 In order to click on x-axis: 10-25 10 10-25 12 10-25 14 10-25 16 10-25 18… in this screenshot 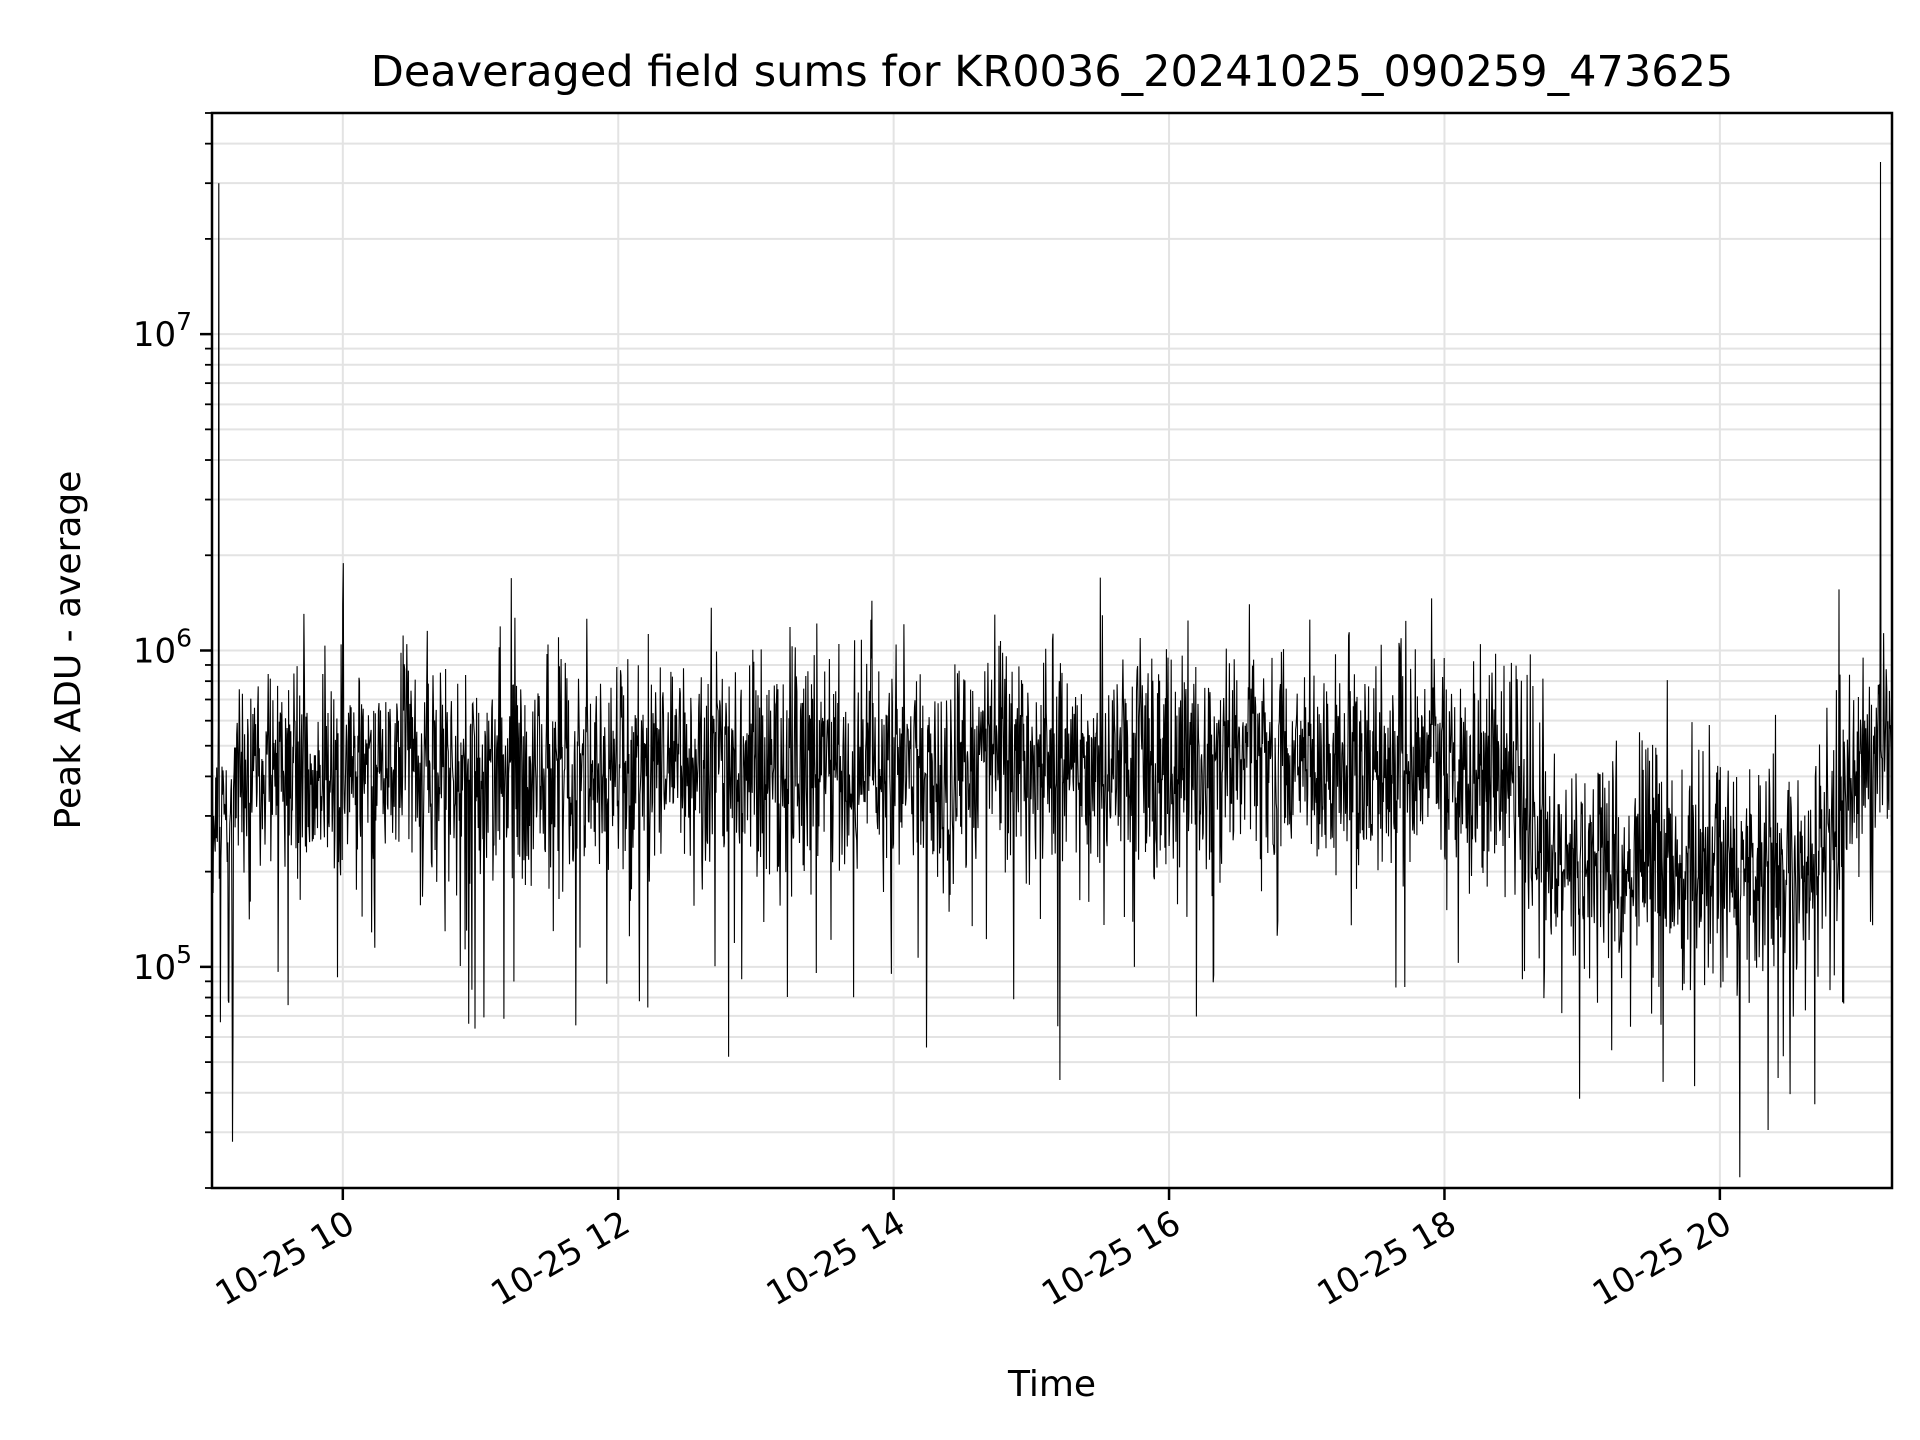, I will do `click(973, 1251)`.